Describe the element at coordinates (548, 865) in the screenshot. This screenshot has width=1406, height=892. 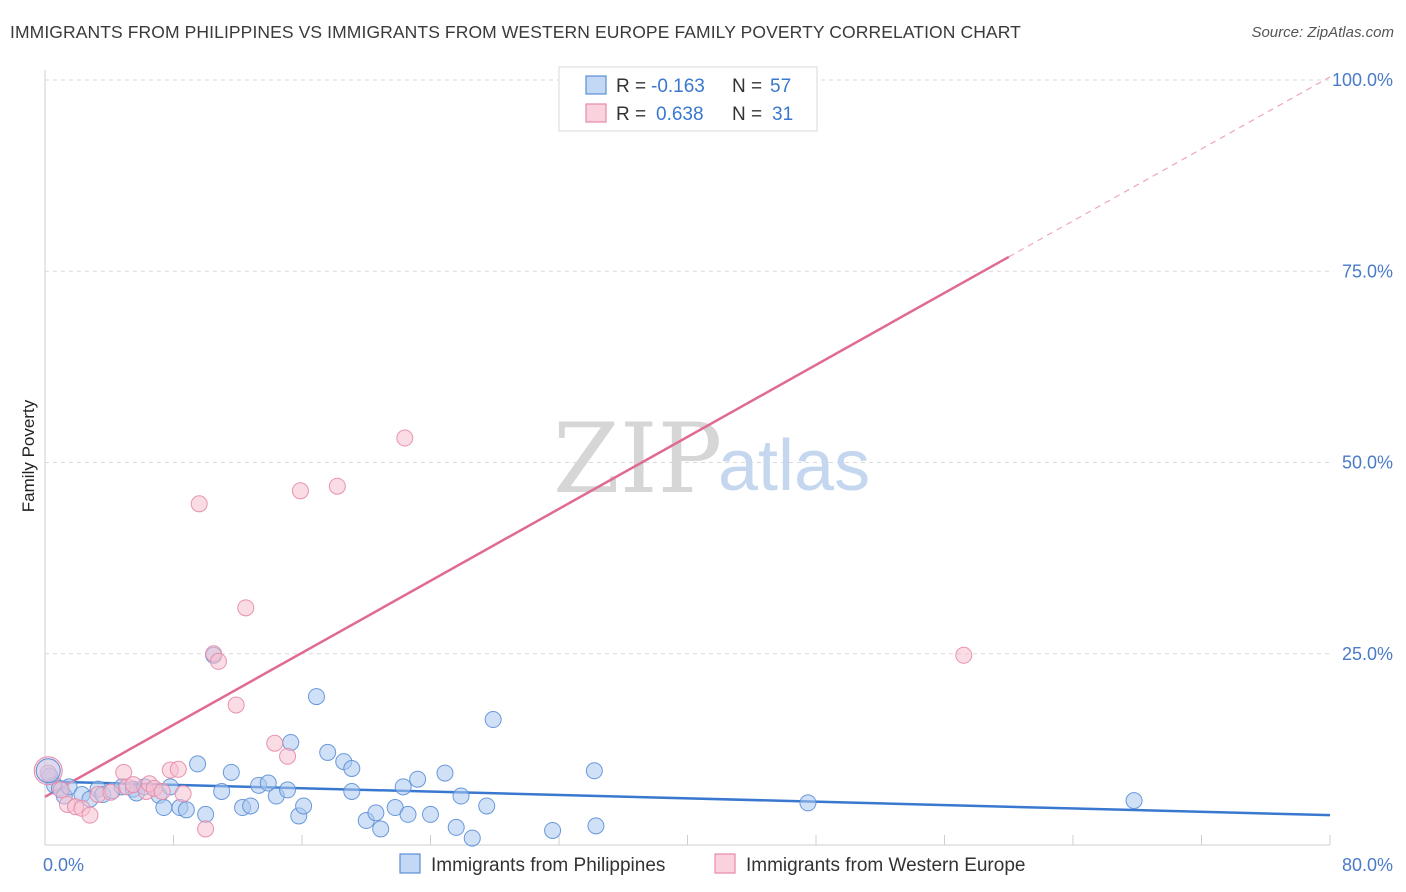
I see `bottom-legend-label-philippines: Immigrants from Philippines` at that location.